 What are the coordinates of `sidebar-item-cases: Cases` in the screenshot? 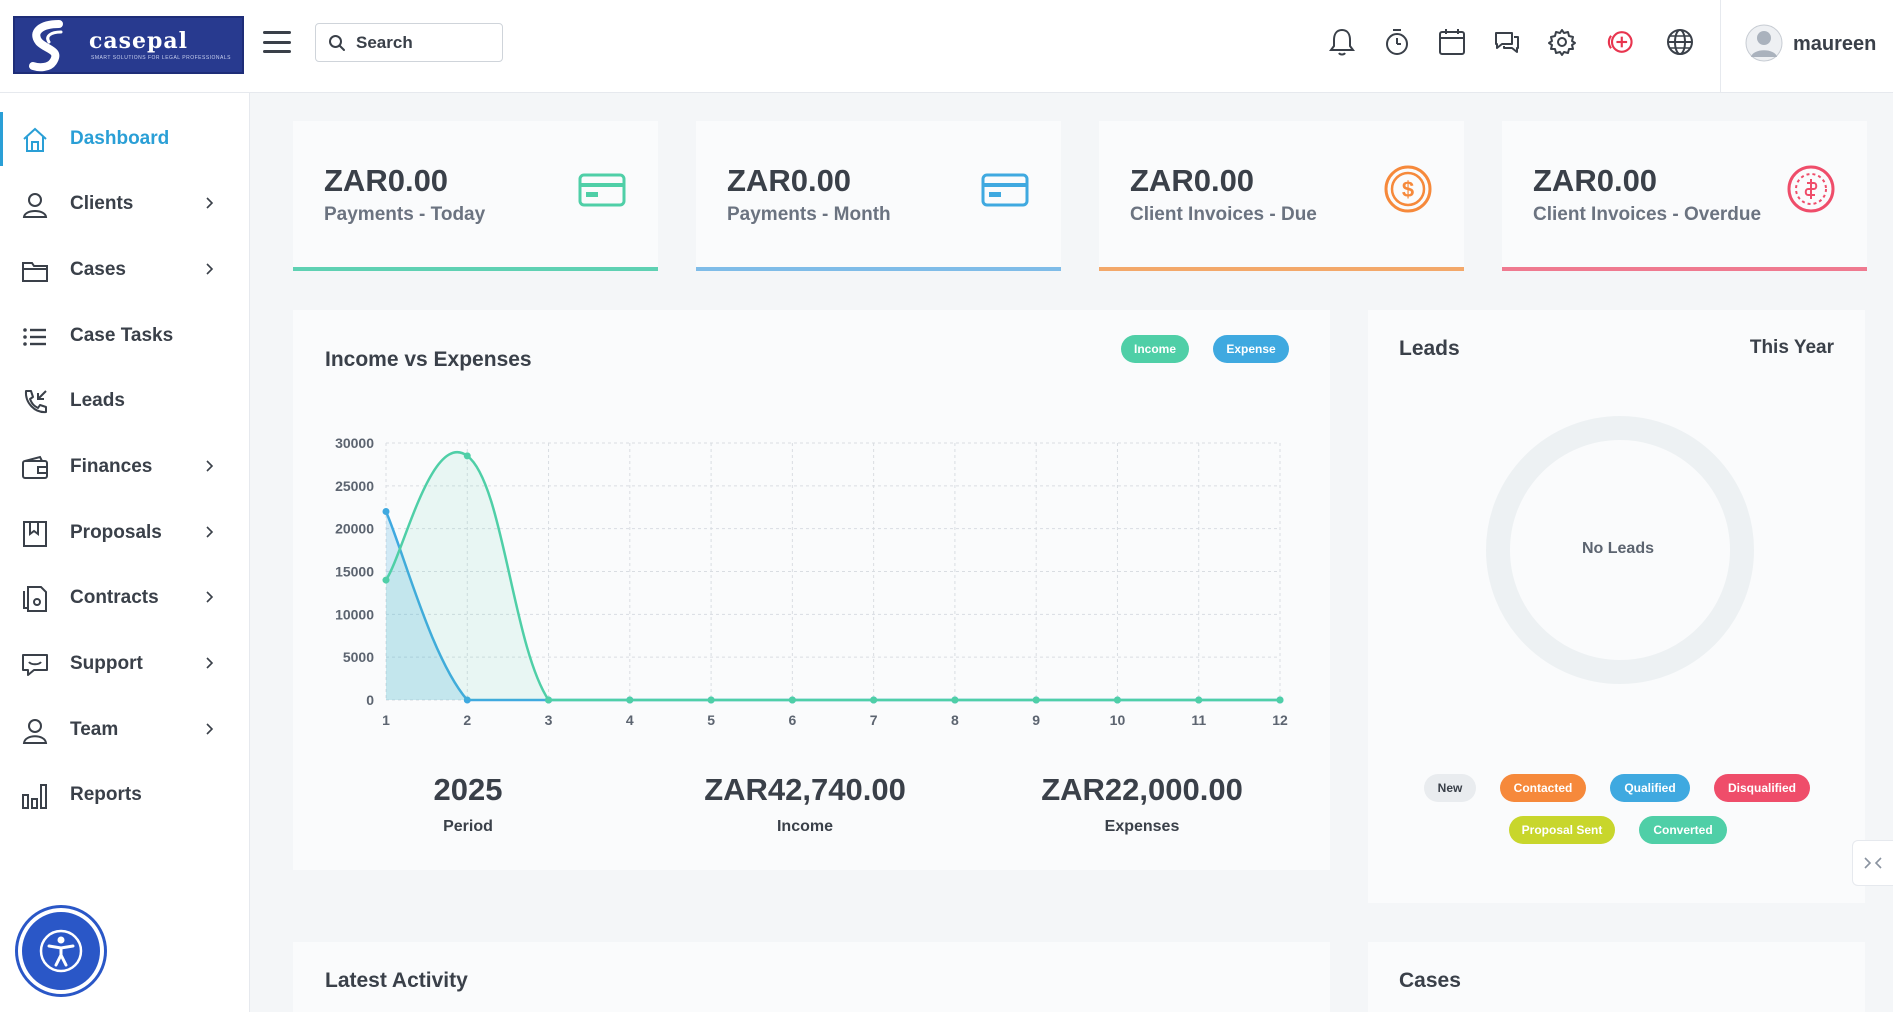 It's located at (125, 270).